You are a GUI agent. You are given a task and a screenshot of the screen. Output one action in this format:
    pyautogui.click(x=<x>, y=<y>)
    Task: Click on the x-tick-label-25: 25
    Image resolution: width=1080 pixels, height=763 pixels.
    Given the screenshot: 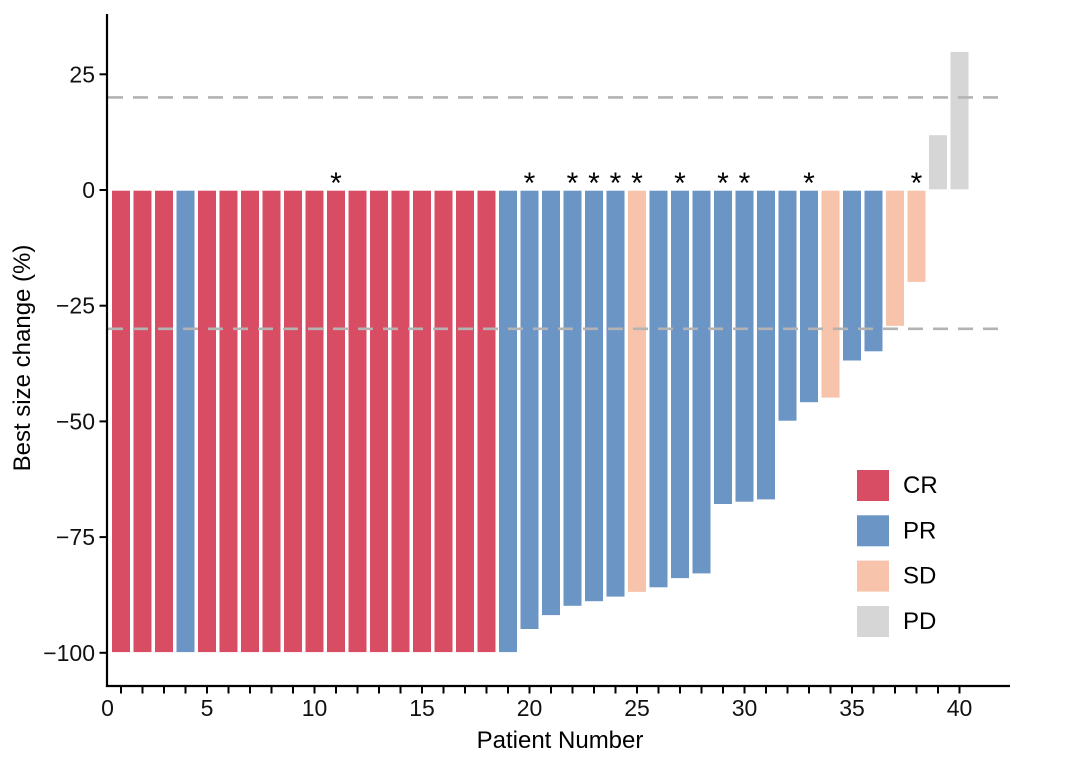 What is the action you would take?
    pyautogui.click(x=637, y=708)
    